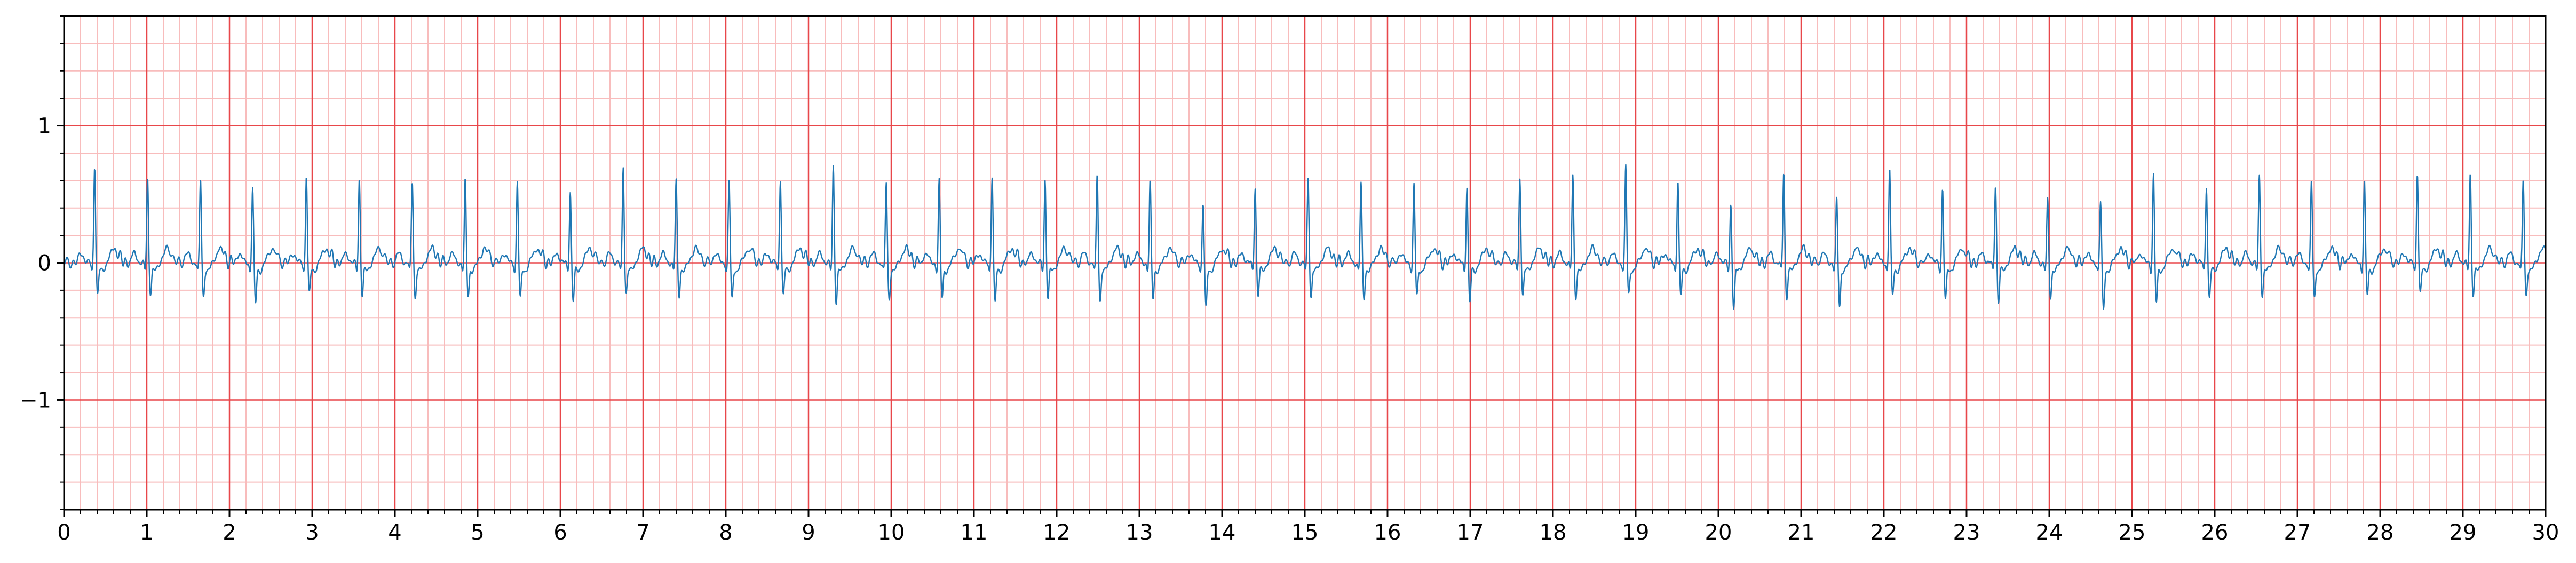 The width and height of the screenshot is (2576, 563). Describe the element at coordinates (809, 532) in the screenshot. I see `x-tick-label: 9` at that location.